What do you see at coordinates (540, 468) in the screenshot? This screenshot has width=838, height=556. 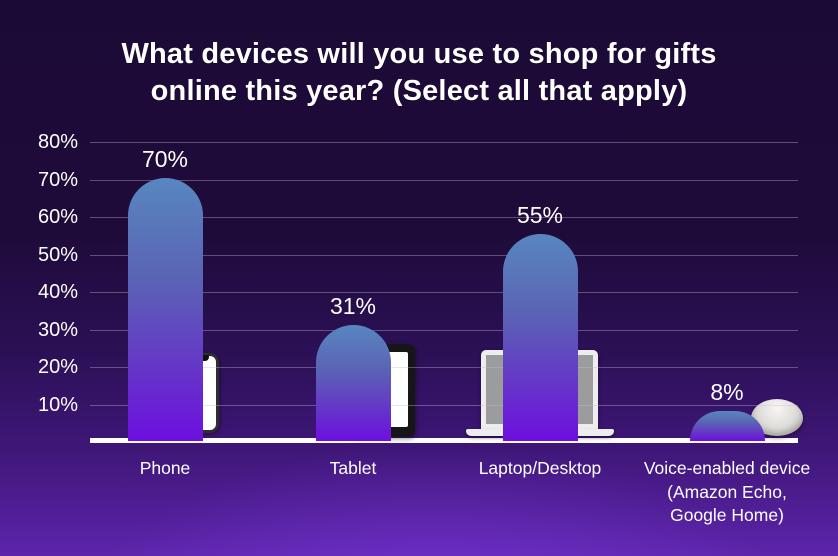 I see `x-category-label: Laptop/Desktop` at bounding box center [540, 468].